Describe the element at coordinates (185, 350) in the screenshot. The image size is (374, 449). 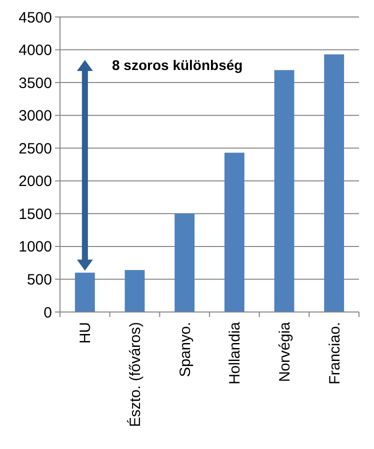
I see `x-tick-label: Spanyo.` at that location.